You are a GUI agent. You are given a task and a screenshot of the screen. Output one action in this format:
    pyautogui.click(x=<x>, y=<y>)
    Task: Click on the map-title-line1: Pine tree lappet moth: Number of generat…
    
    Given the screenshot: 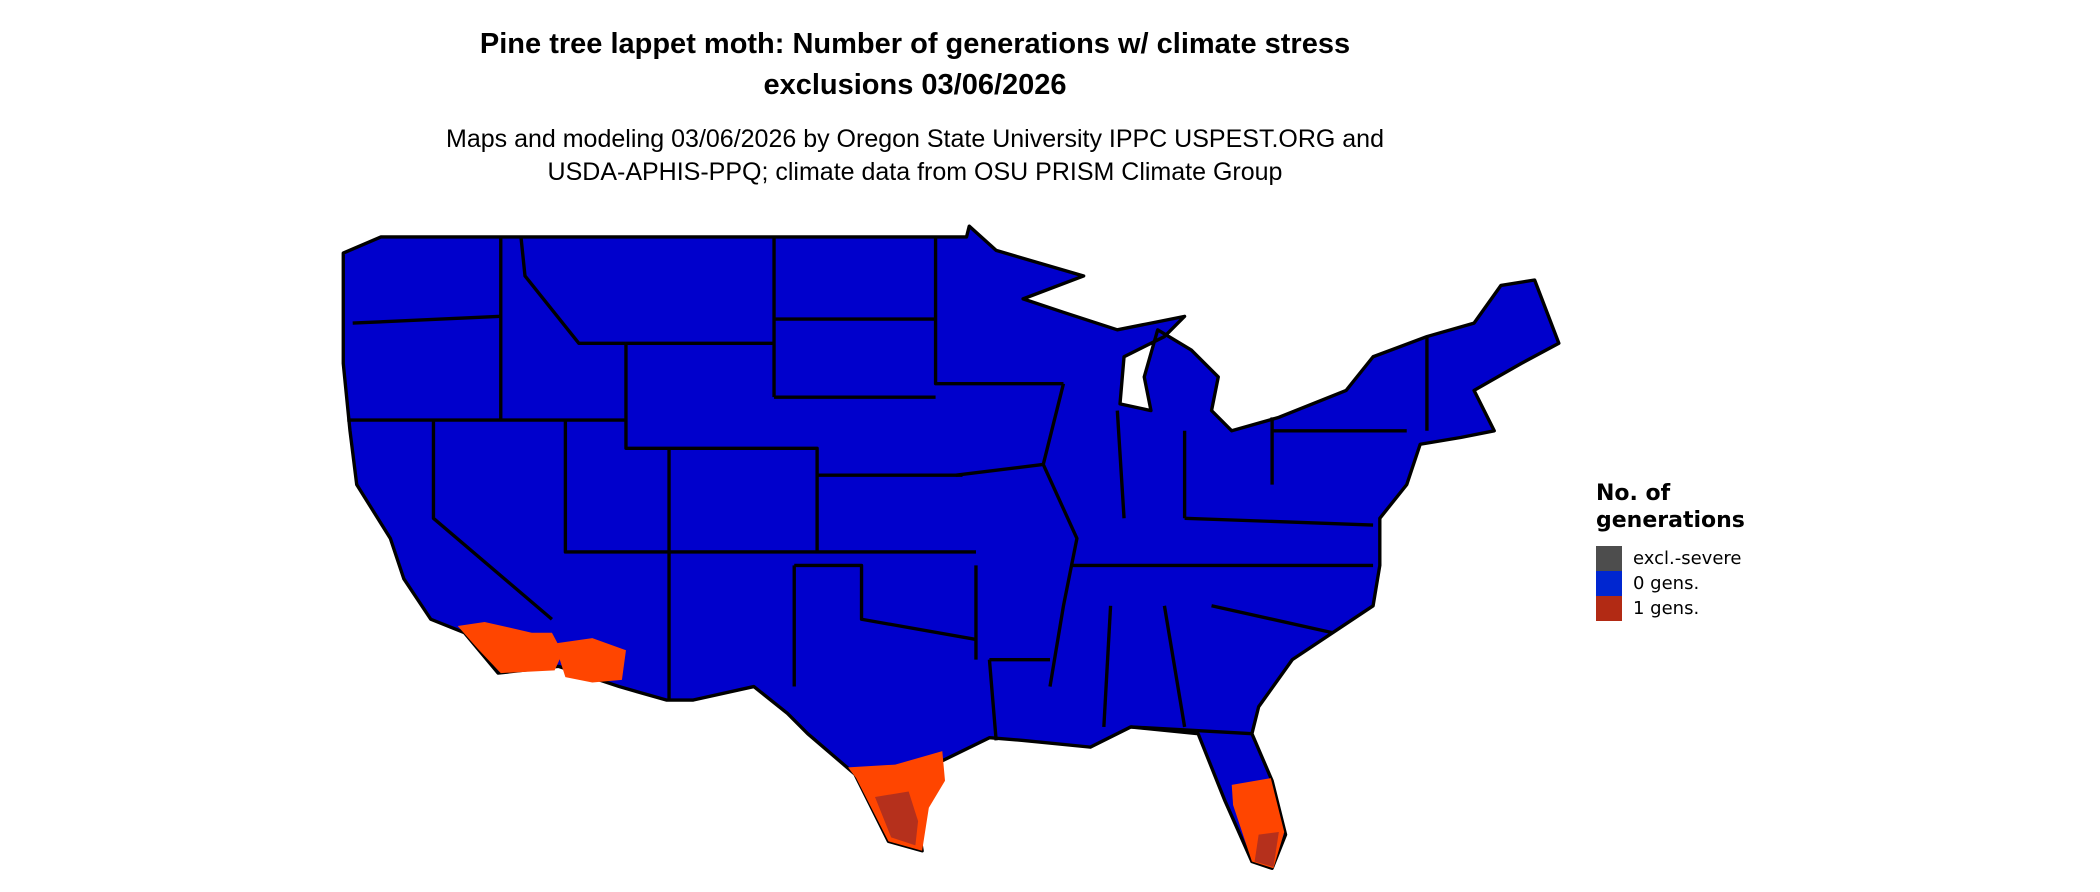 What is the action you would take?
    pyautogui.click(x=915, y=44)
    